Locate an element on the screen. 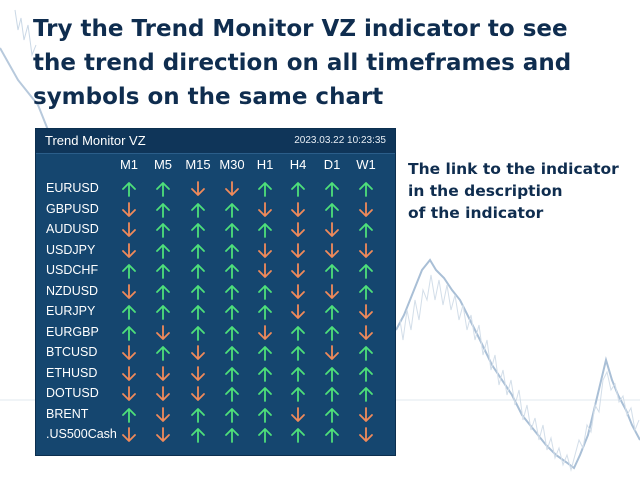  symbol-row: EURJPY is located at coordinates (216, 313).